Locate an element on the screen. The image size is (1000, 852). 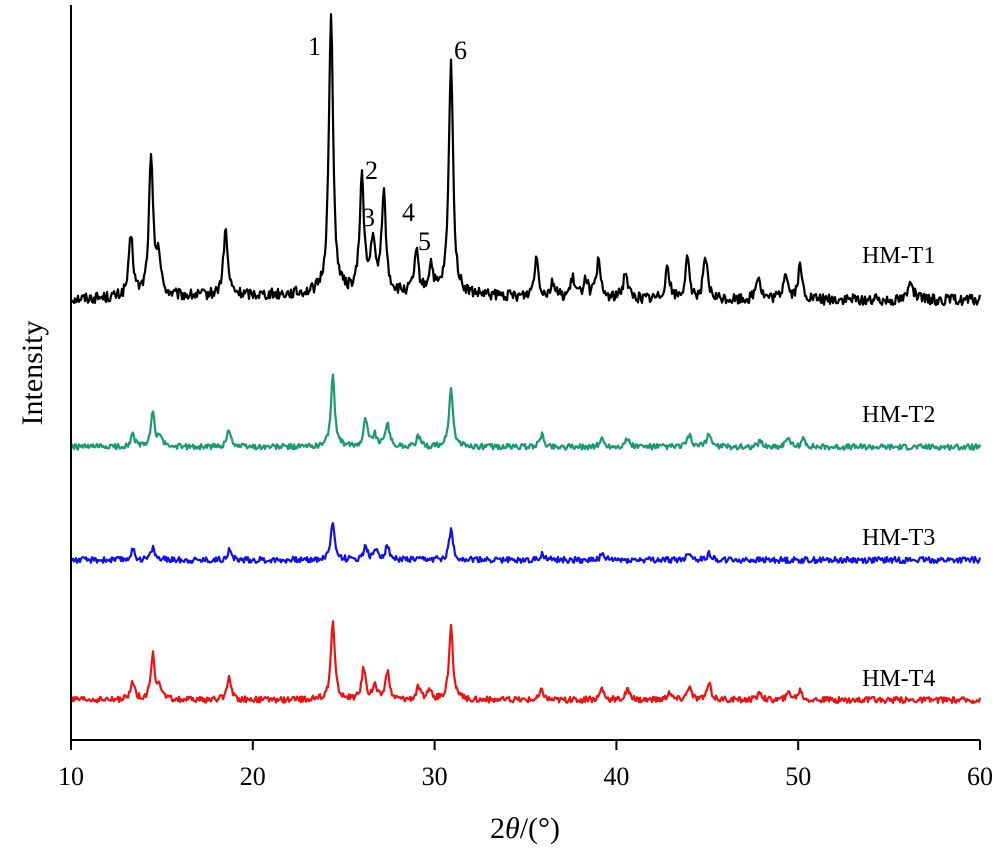
peak-label-3: 3 is located at coordinates (368, 217).